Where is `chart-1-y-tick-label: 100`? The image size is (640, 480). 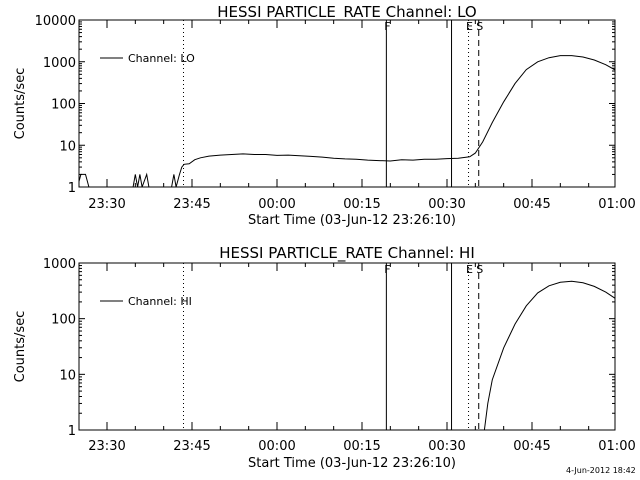
chart-1-y-tick-label: 100 is located at coordinates (63, 105).